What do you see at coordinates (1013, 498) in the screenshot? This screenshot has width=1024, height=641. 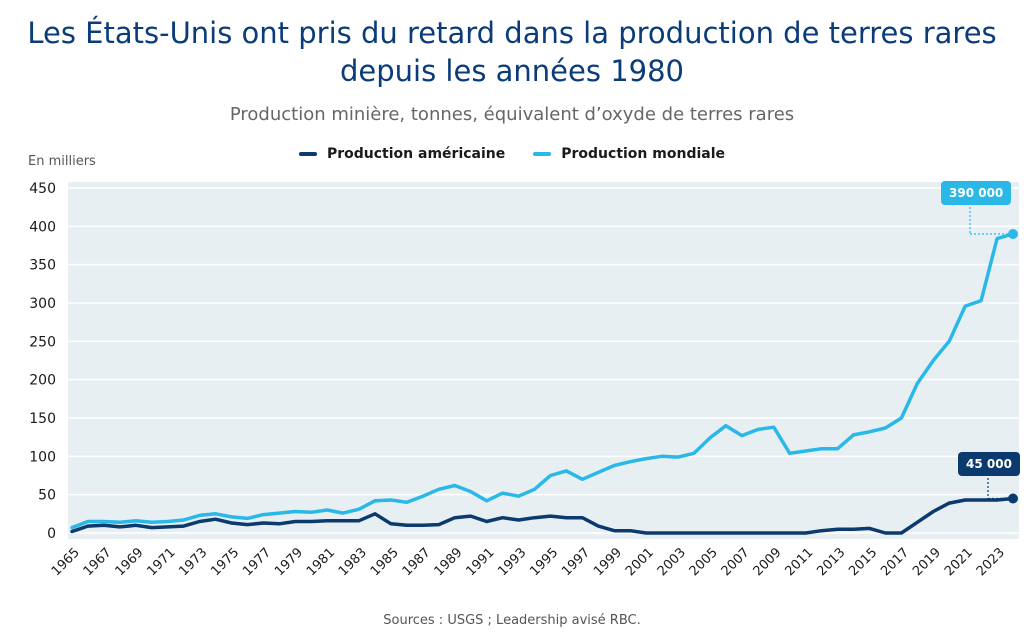 I see `end-point-us` at bounding box center [1013, 498].